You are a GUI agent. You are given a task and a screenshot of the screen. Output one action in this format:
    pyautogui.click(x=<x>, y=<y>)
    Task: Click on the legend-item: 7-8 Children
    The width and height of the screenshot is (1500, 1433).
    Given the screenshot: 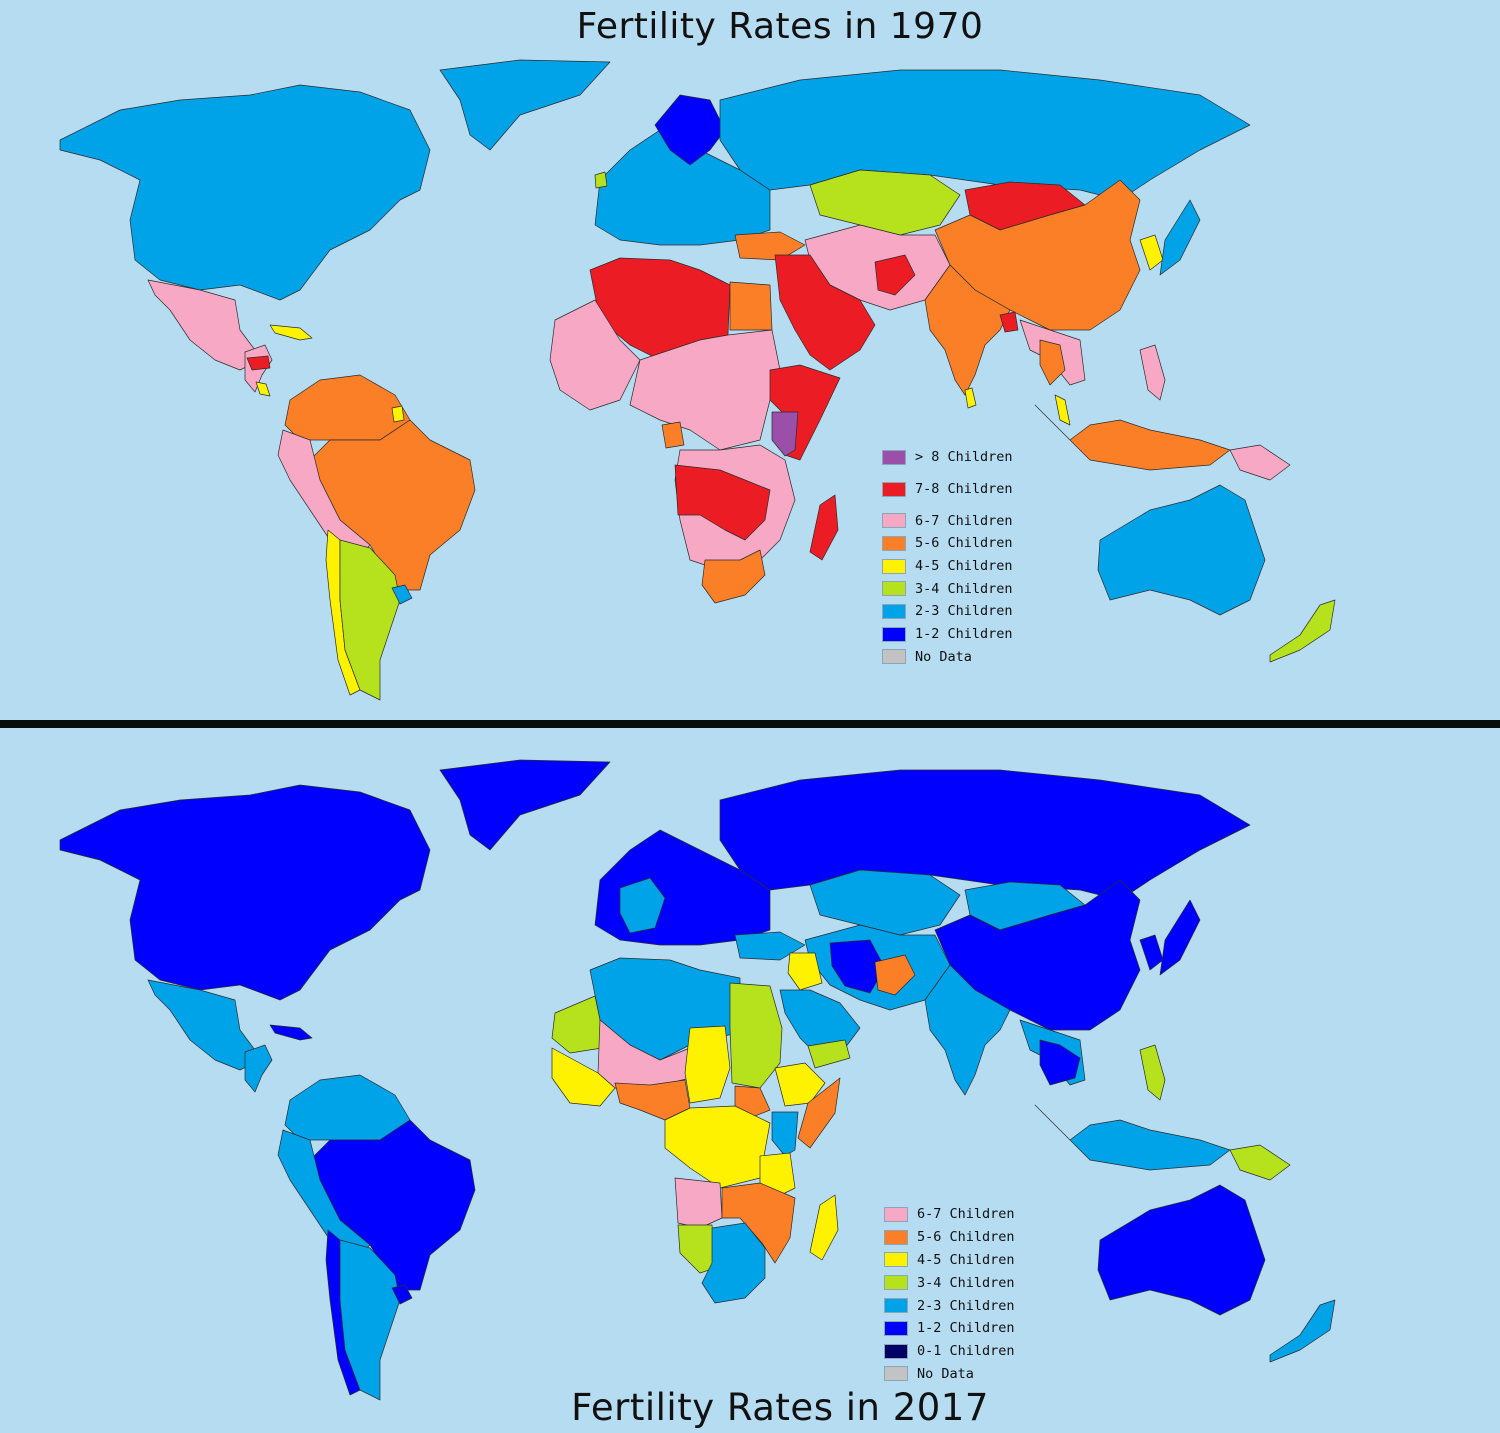 What is the action you would take?
    pyautogui.click(x=947, y=489)
    